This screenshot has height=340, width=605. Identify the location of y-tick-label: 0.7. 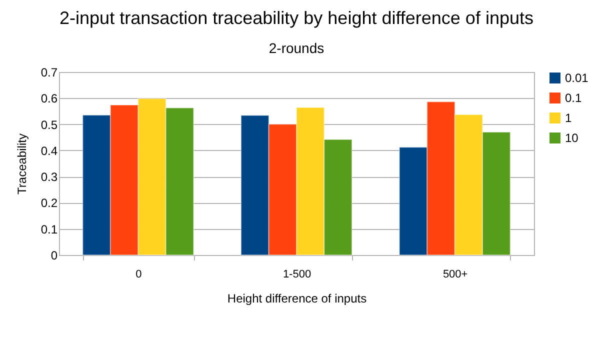
(49, 73).